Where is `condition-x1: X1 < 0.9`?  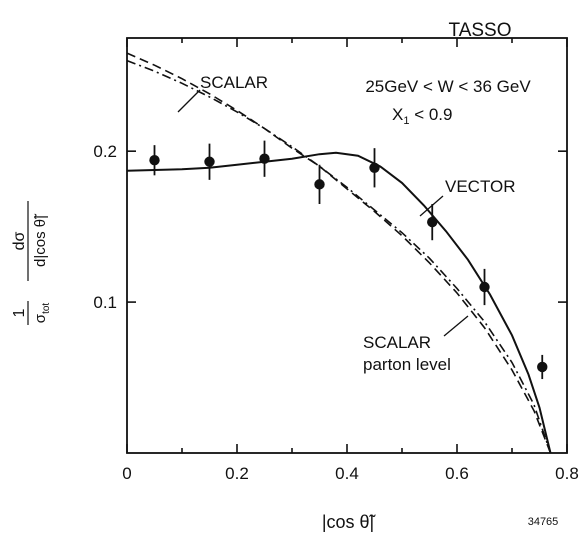
condition-x1: X1 < 0.9 is located at coordinates (422, 116).